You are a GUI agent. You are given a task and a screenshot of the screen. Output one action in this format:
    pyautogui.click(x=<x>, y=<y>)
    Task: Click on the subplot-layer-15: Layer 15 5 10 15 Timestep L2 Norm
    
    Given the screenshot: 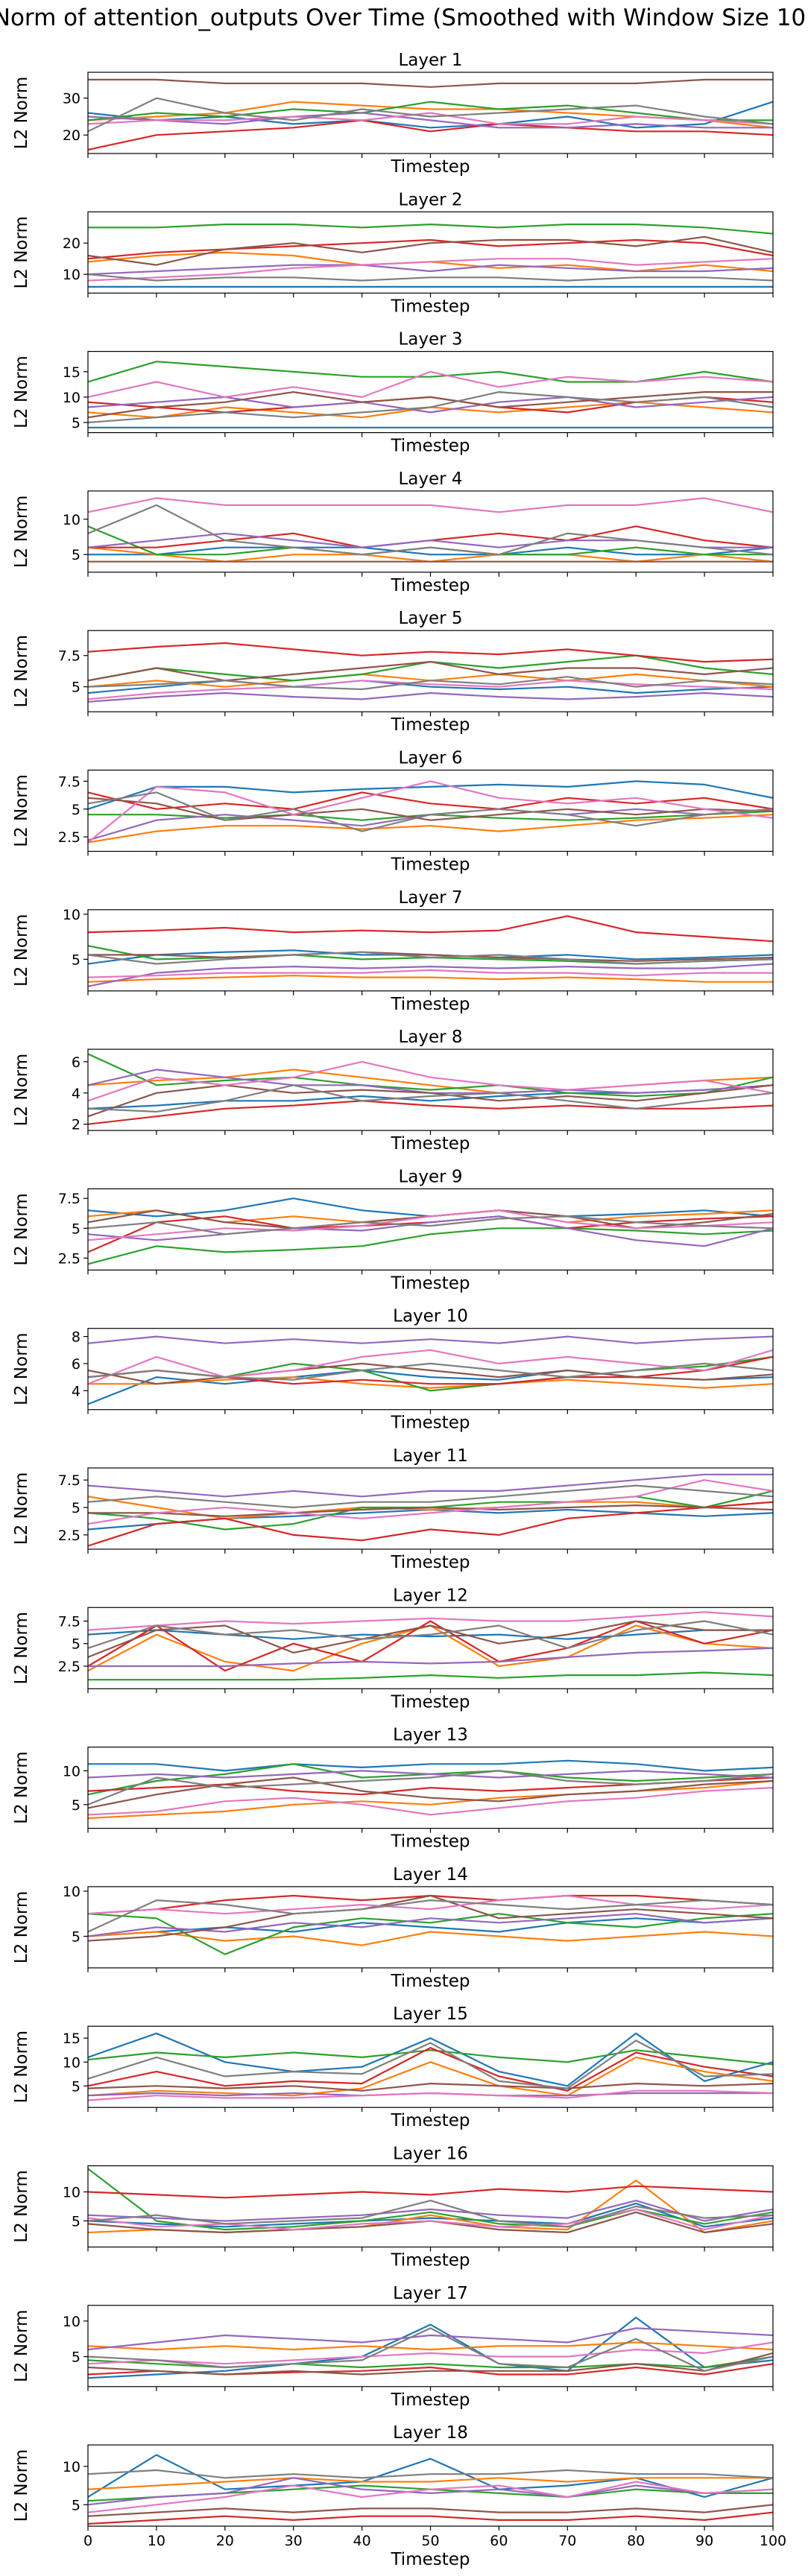 What is the action you would take?
    pyautogui.click(x=393, y=2067)
    